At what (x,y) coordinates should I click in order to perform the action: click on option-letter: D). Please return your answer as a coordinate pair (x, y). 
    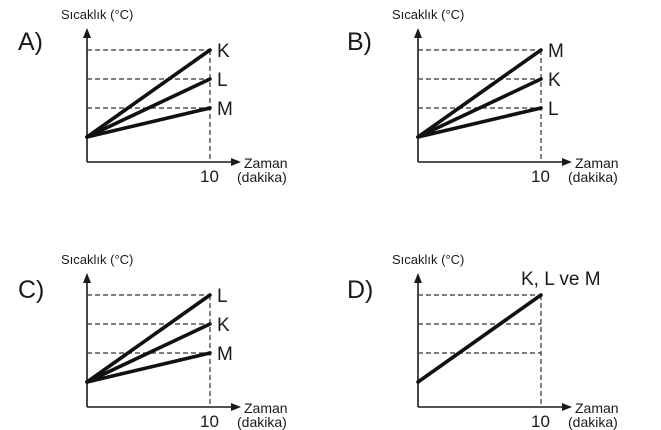
    Looking at the image, I should click on (360, 290).